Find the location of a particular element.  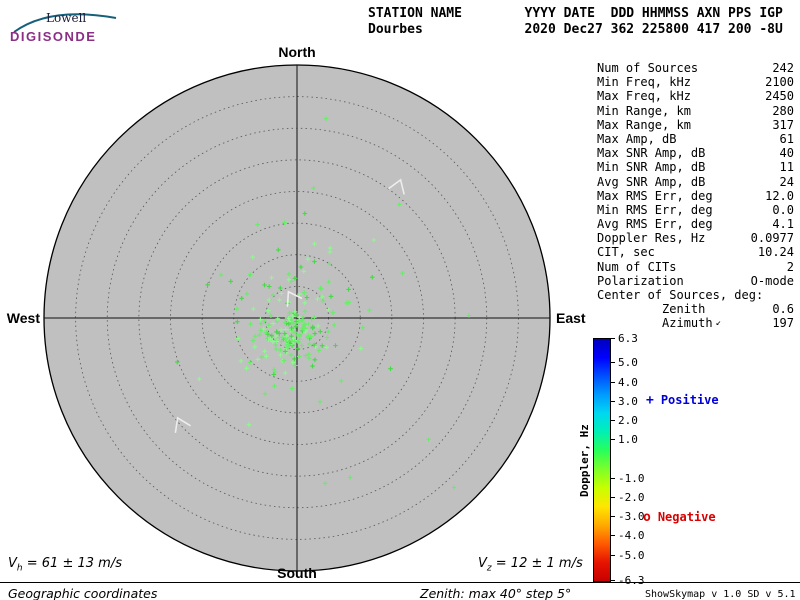

legend-negative-label: Negative is located at coordinates (686, 517).